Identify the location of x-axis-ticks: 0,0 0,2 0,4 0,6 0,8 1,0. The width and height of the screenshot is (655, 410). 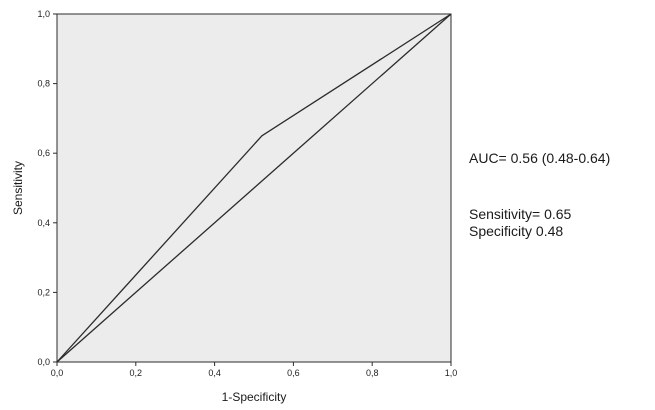
(254, 370).